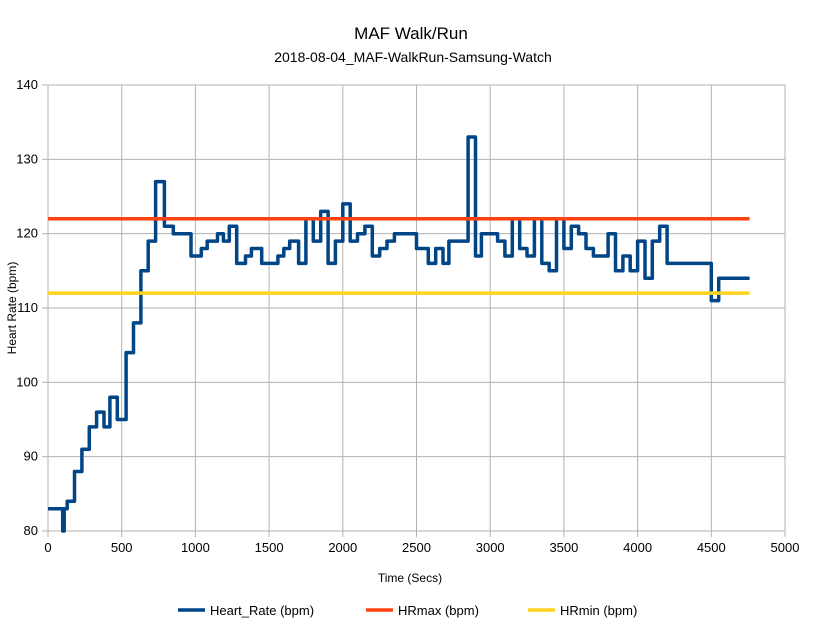  What do you see at coordinates (31, 530) in the screenshot?
I see `y-tick-label: 80` at bounding box center [31, 530].